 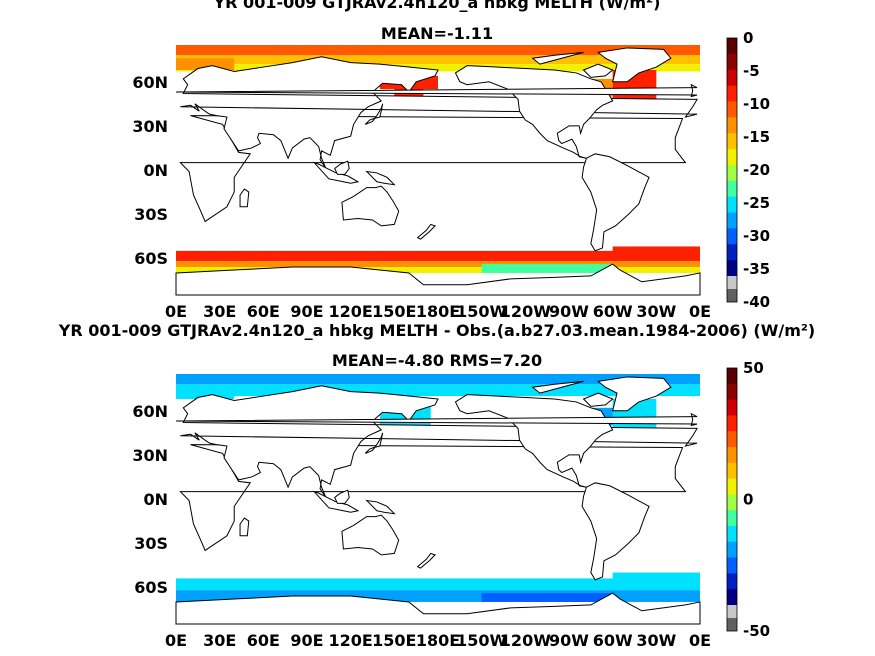 What do you see at coordinates (150, 82) in the screenshot?
I see `y-tick-label: 60N` at bounding box center [150, 82].